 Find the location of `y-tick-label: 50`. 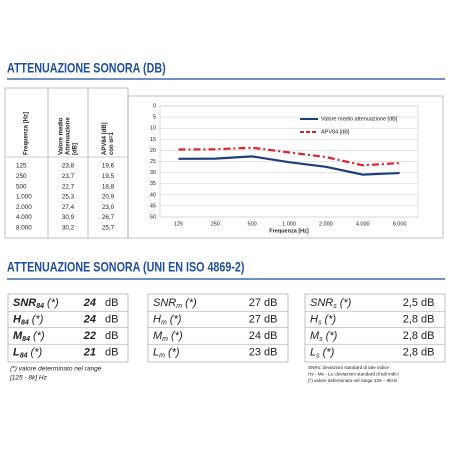

y-tick-label: 50 is located at coordinates (153, 217).